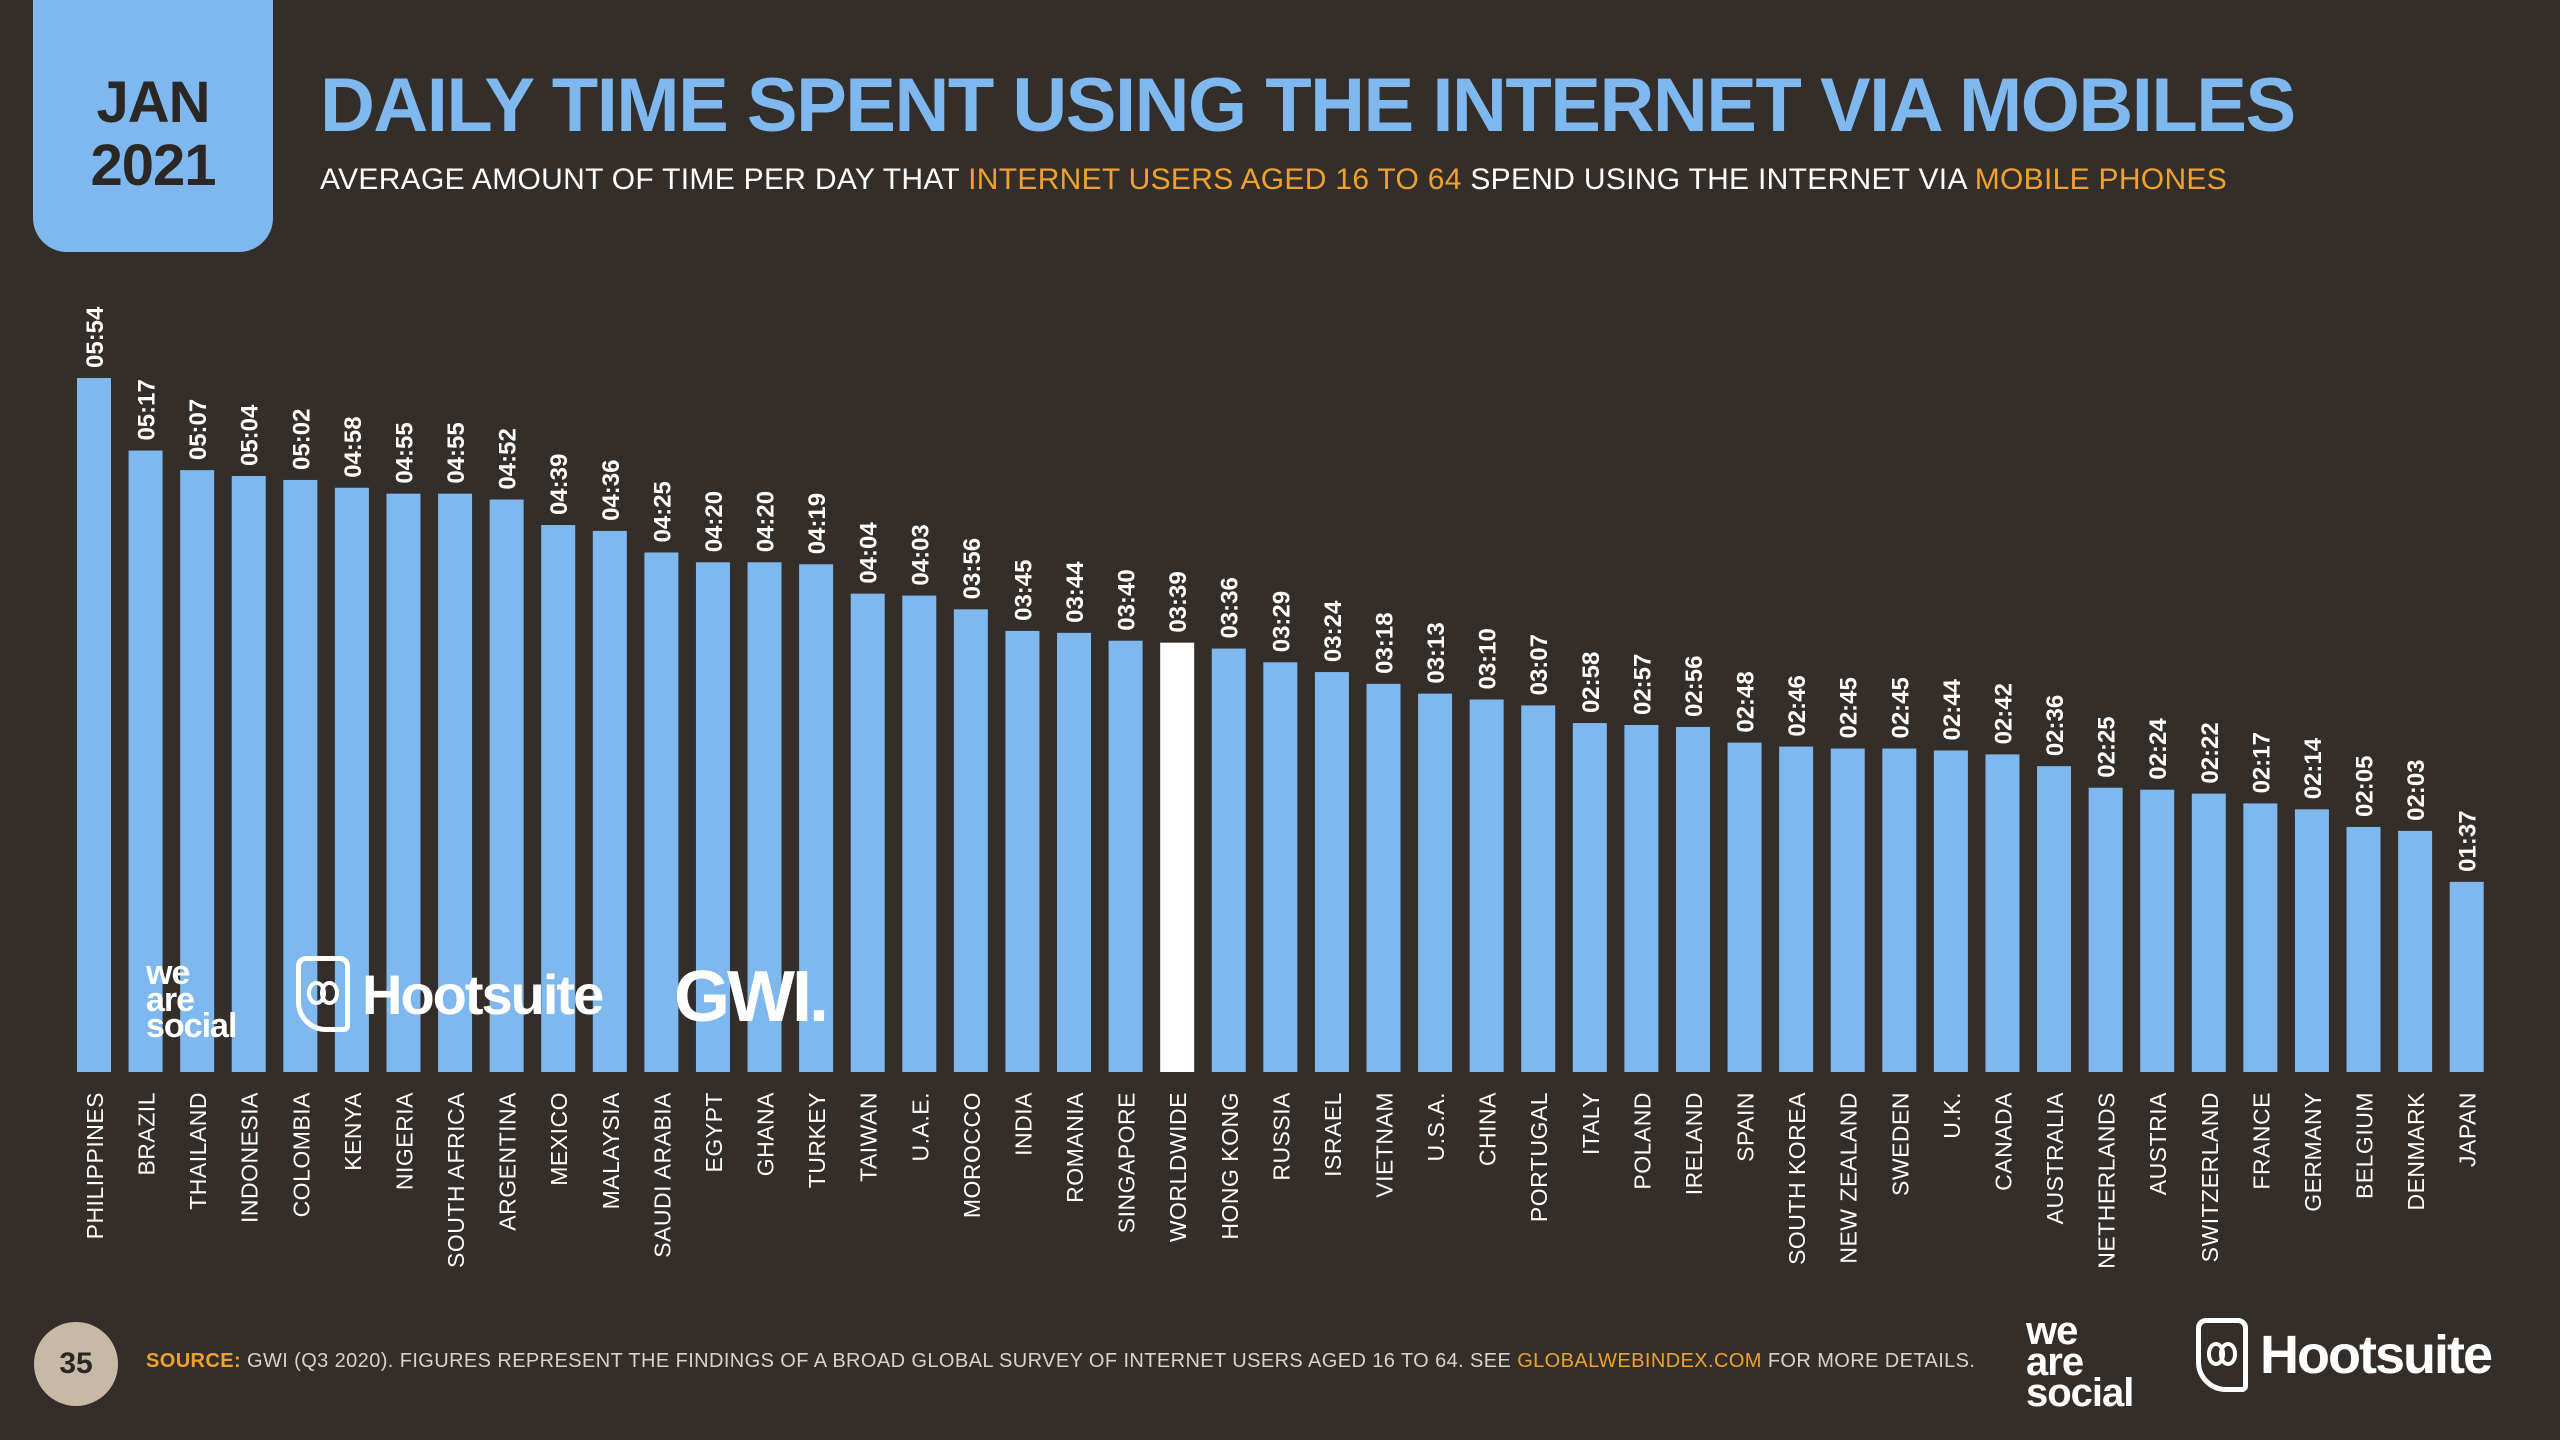 This screenshot has height=1440, width=2560. Describe the element at coordinates (2376, 1355) in the screenshot. I see `footer-hootsuite-wordmark: Hootsuite` at that location.